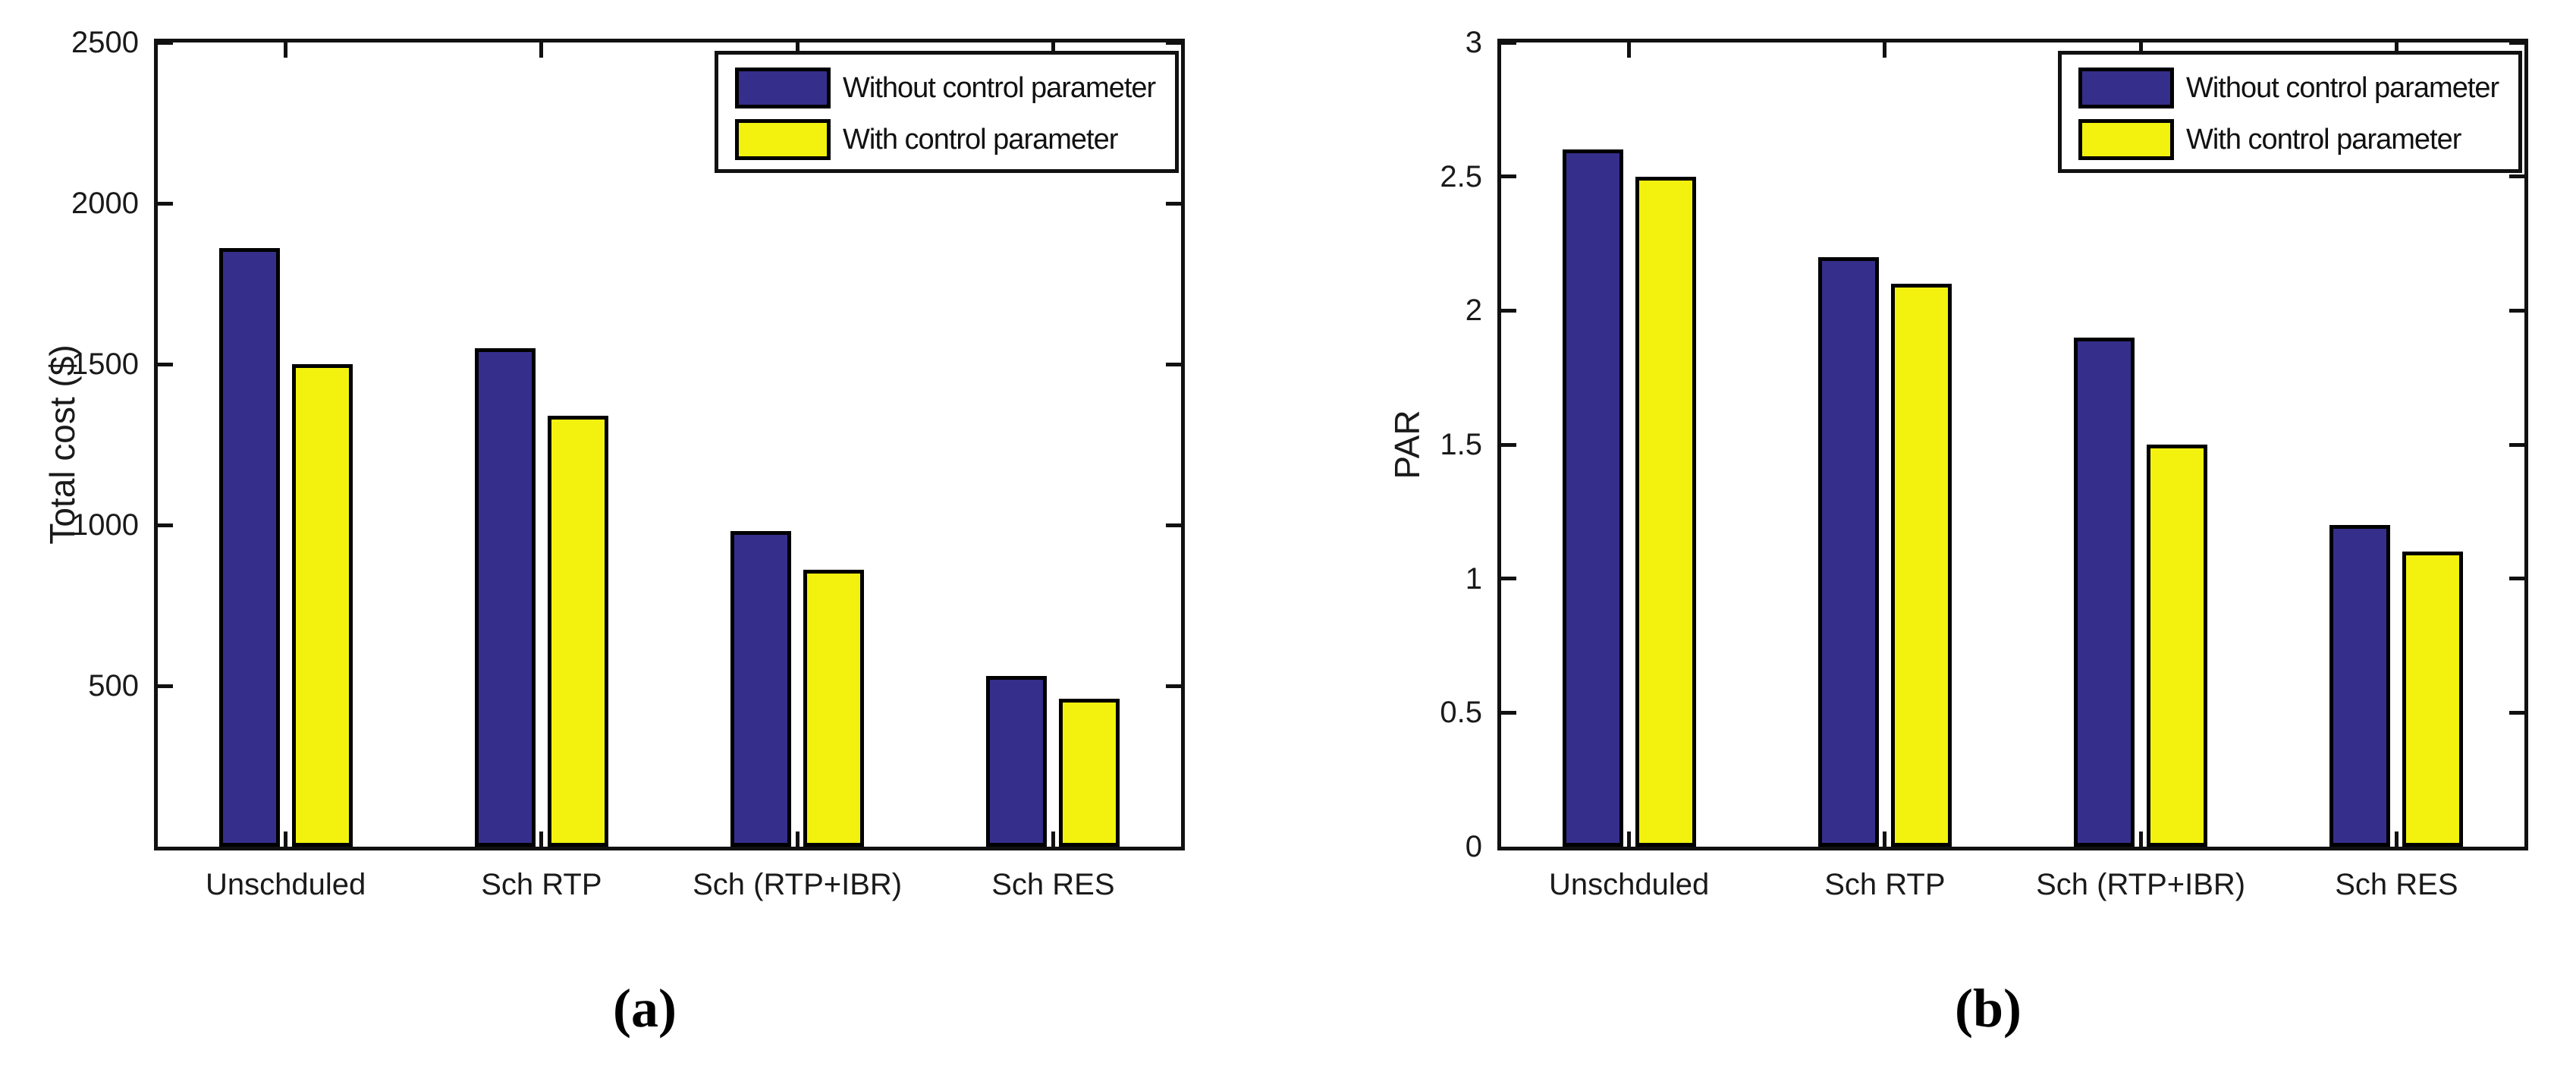 The width and height of the screenshot is (2576, 1072). What do you see at coordinates (1461, 713) in the screenshot?
I see `y-tick-label: 0.5` at bounding box center [1461, 713].